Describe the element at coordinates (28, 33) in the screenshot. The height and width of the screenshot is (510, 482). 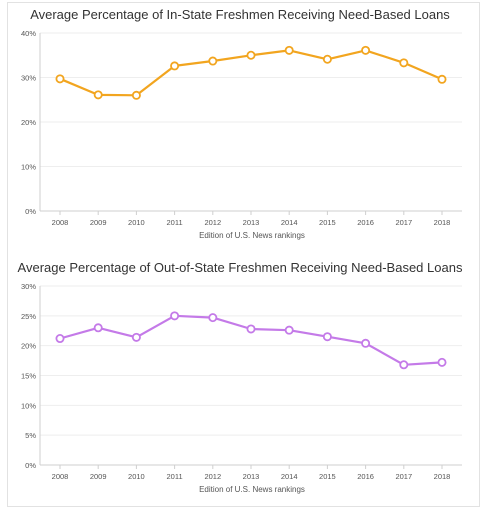
I see `y-tick-label: 40%` at that location.